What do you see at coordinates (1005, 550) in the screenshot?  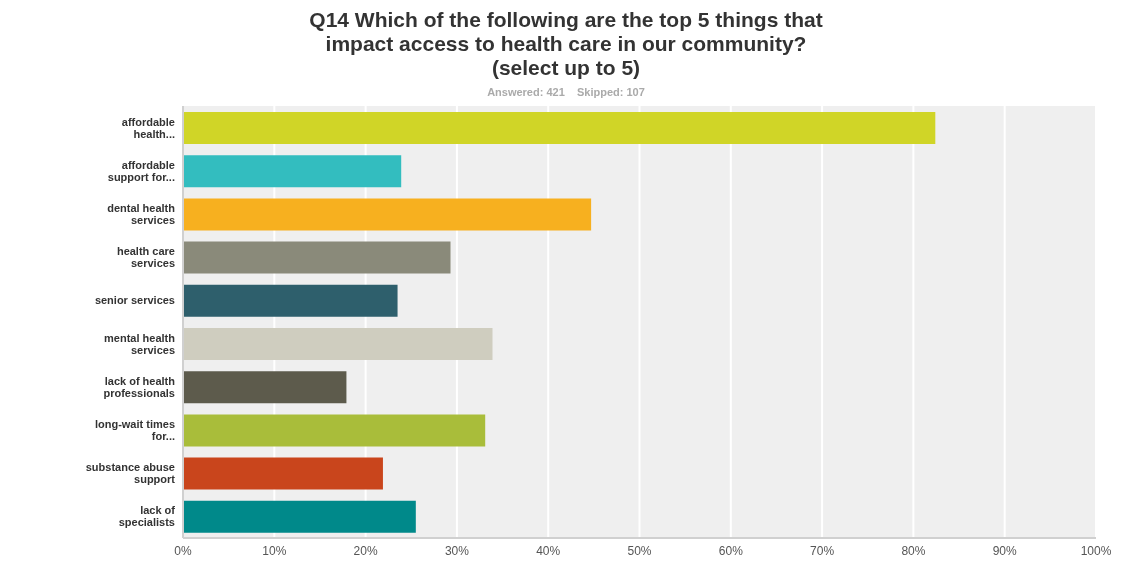 I see `x-tick-label: 90%` at bounding box center [1005, 550].